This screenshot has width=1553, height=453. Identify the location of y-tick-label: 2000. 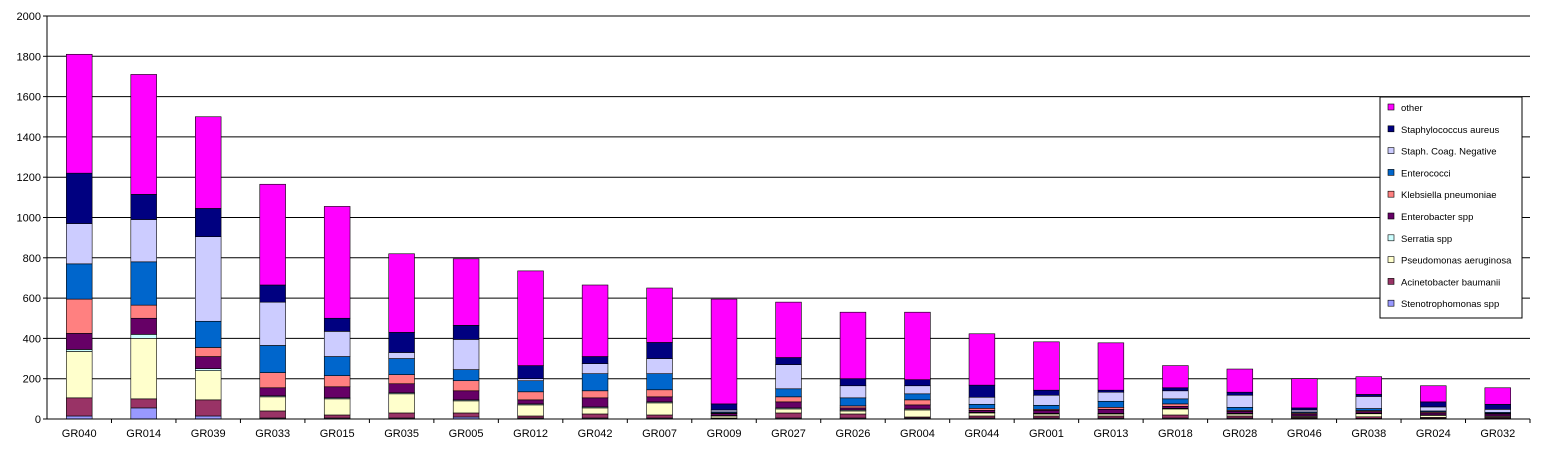
(29, 17).